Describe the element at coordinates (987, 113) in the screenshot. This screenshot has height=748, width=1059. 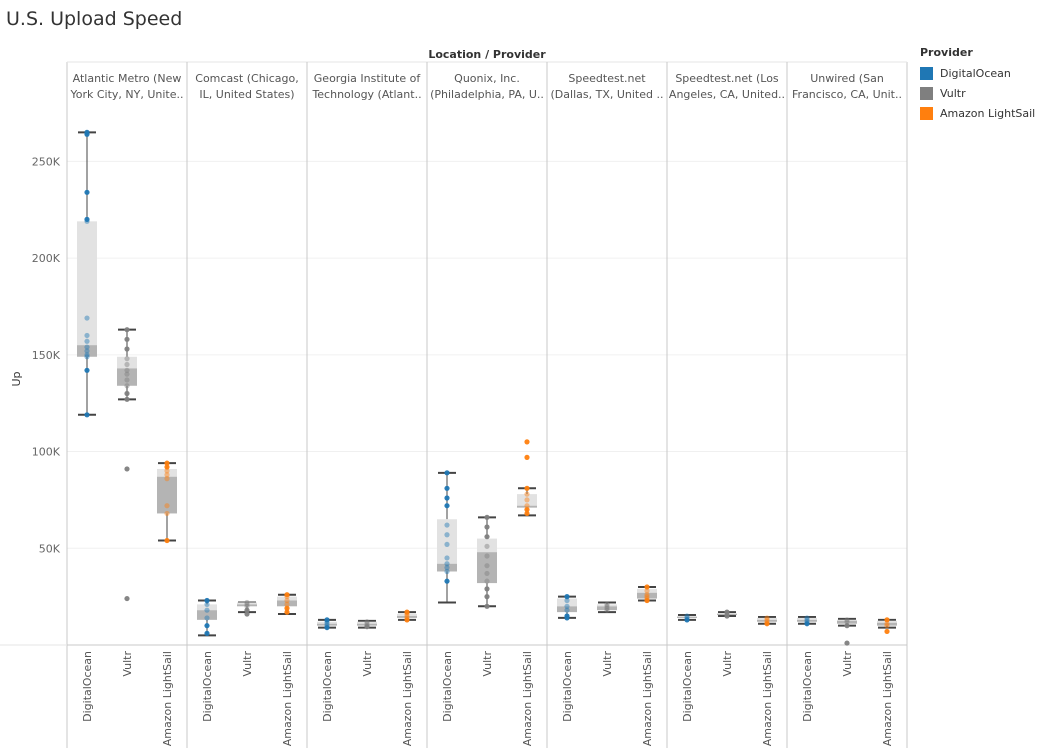
I see `legend-item-amazon-lightsail: Amazon LightSail` at that location.